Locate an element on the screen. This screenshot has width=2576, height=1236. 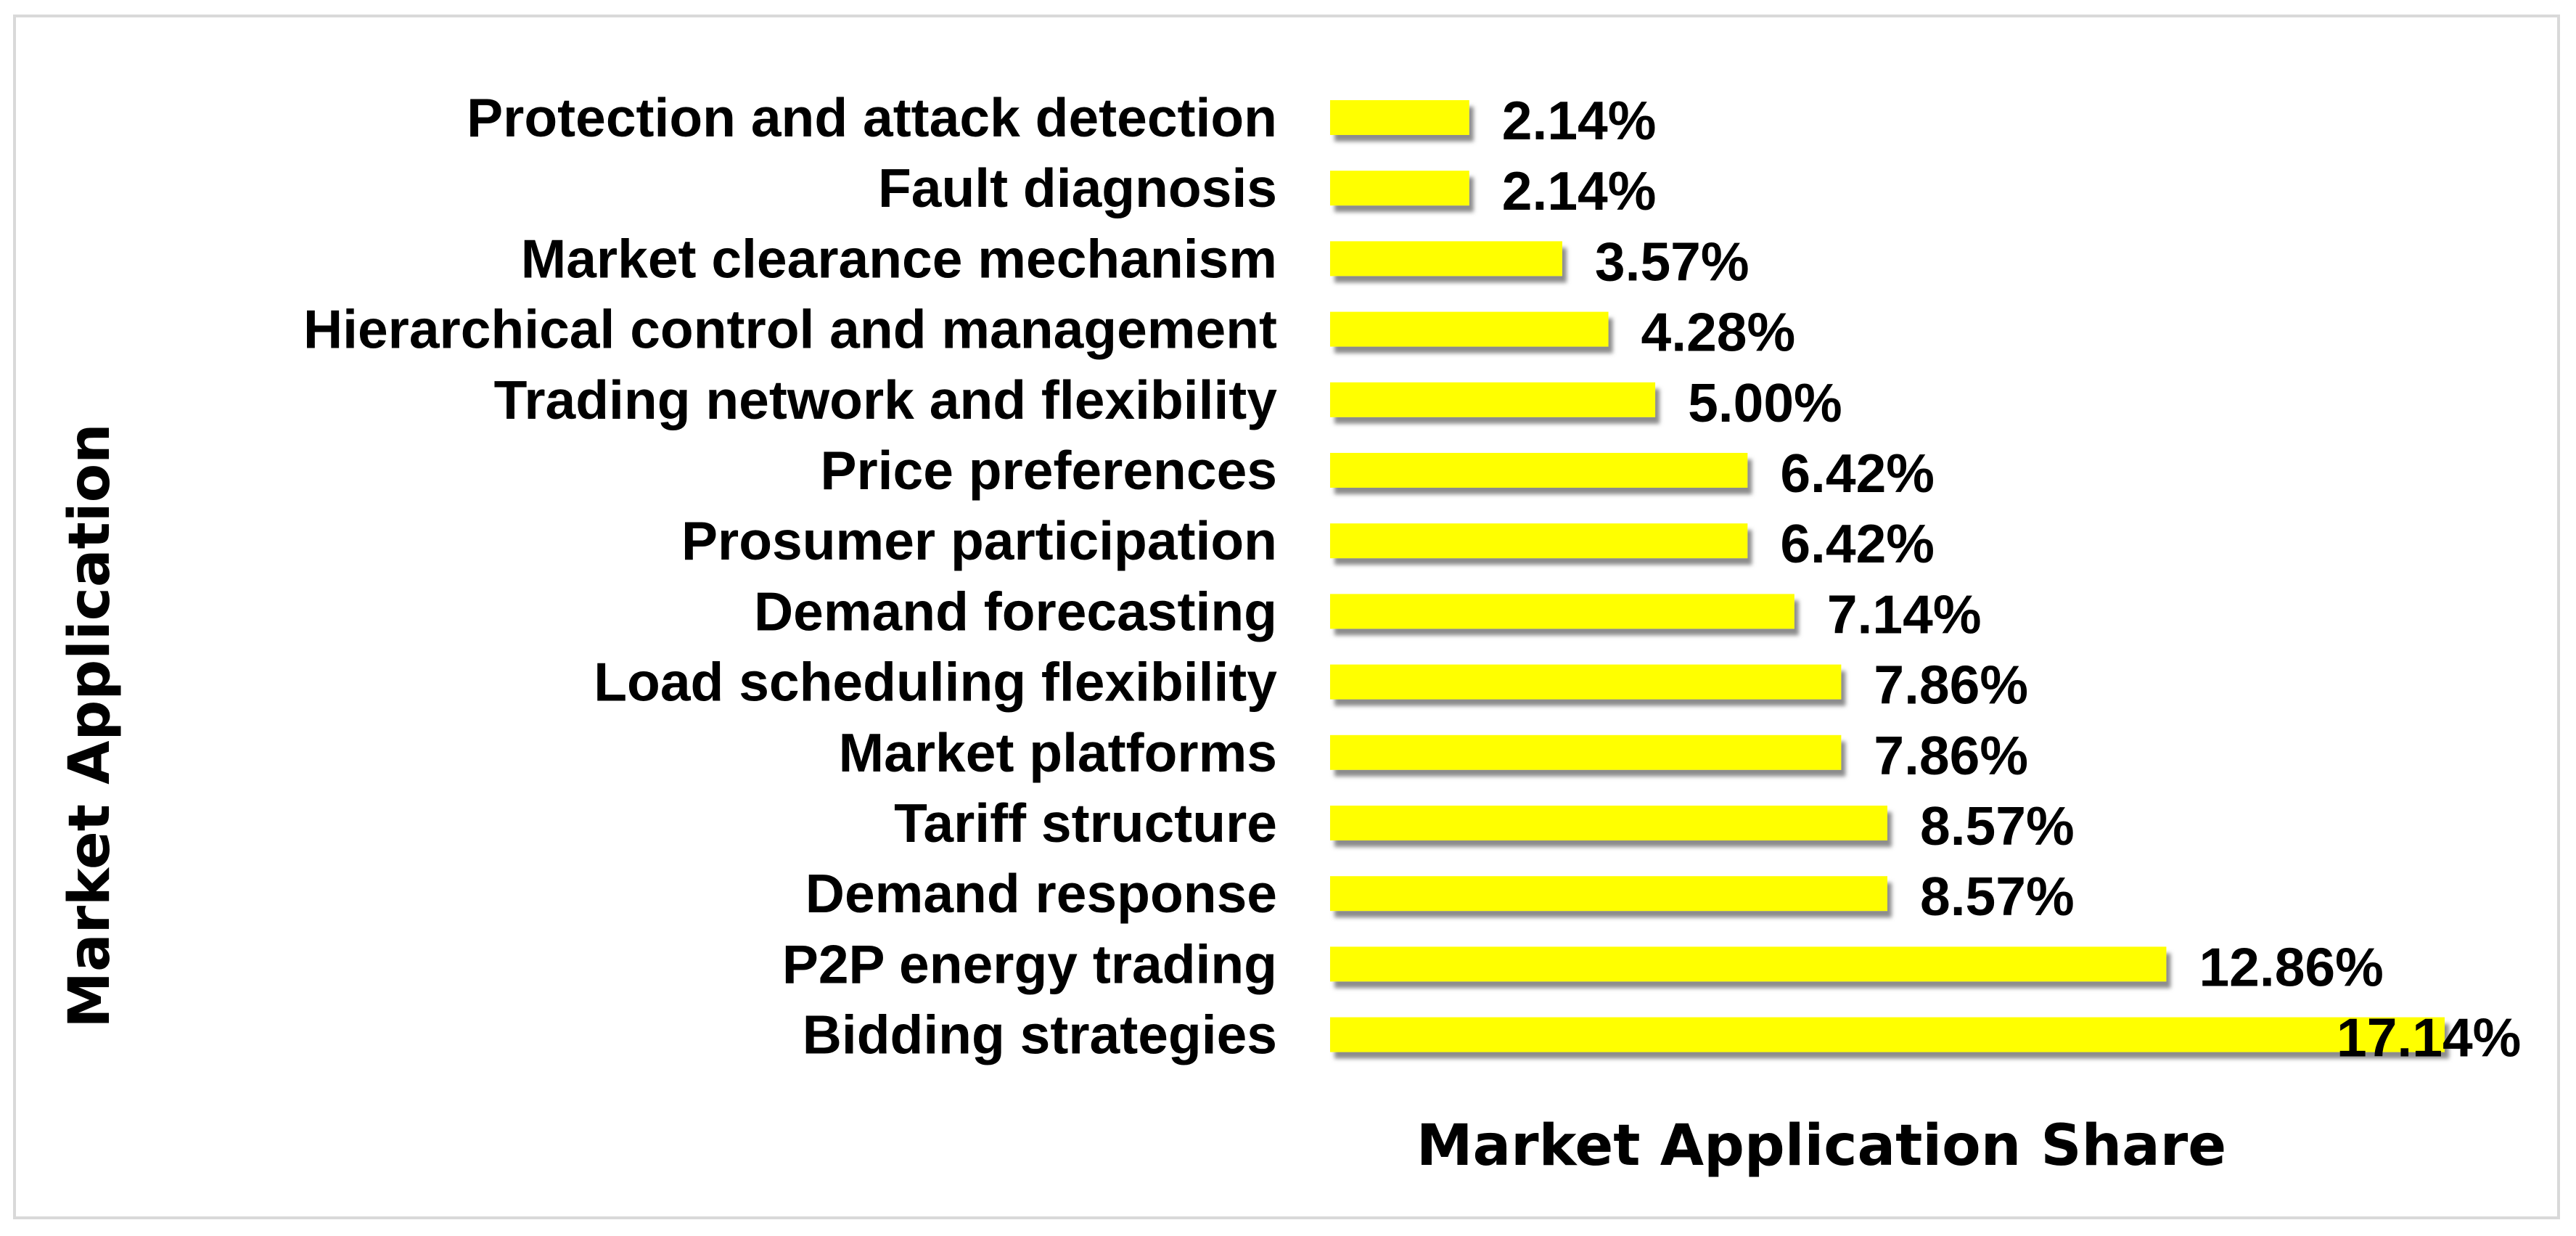
value-label-hierarchical-control-and-management: 4.28% is located at coordinates (1718, 333).